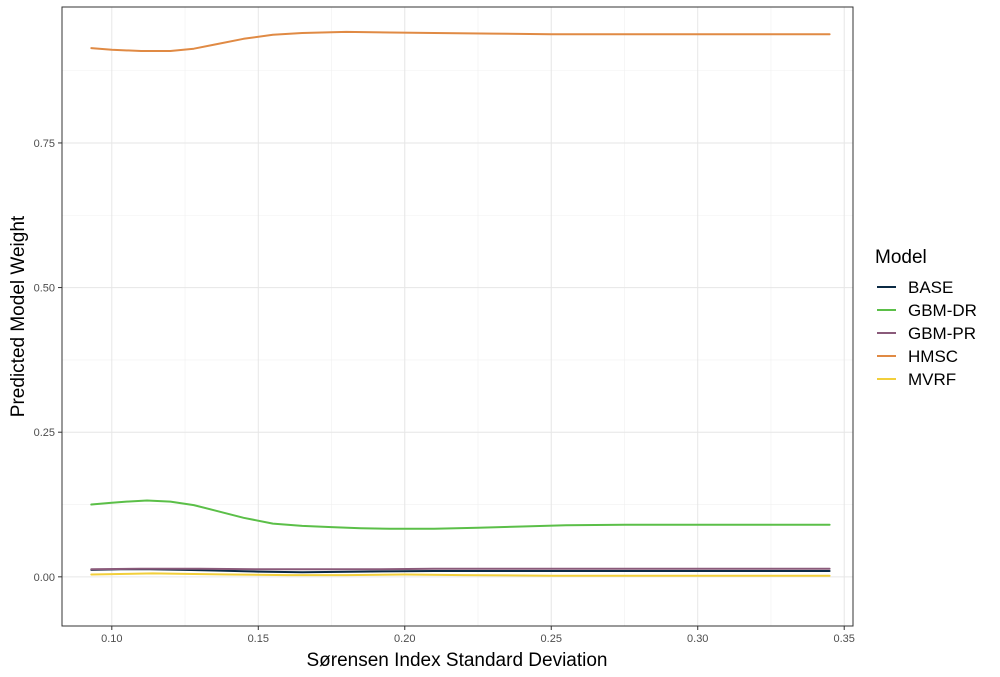 Image resolution: width=1000 pixels, height=677 pixels. Describe the element at coordinates (942, 333) in the screenshot. I see `legend-label: GBM-PR` at that location.